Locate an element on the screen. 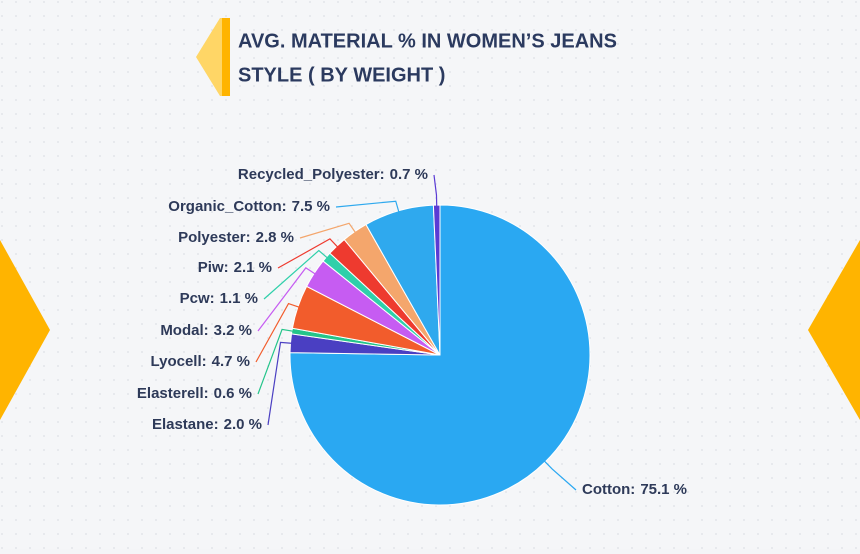 The width and height of the screenshot is (860, 554). data-label: Modal: 3.2 % is located at coordinates (206, 330).